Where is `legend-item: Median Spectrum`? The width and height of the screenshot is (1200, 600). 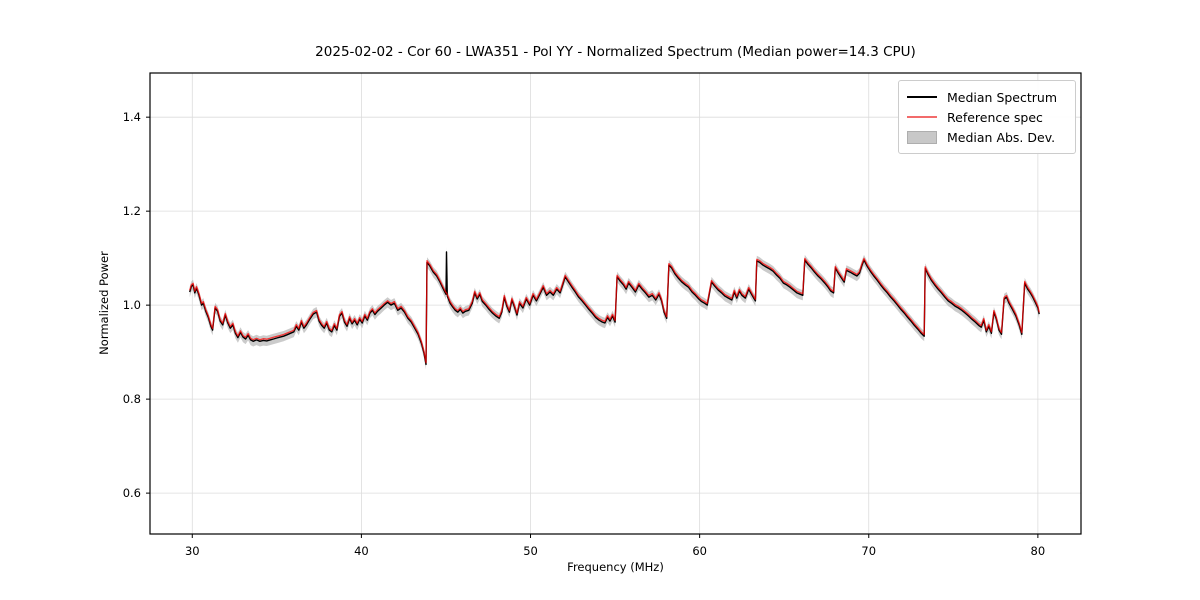
legend-item: Median Spectrum is located at coordinates (987, 97).